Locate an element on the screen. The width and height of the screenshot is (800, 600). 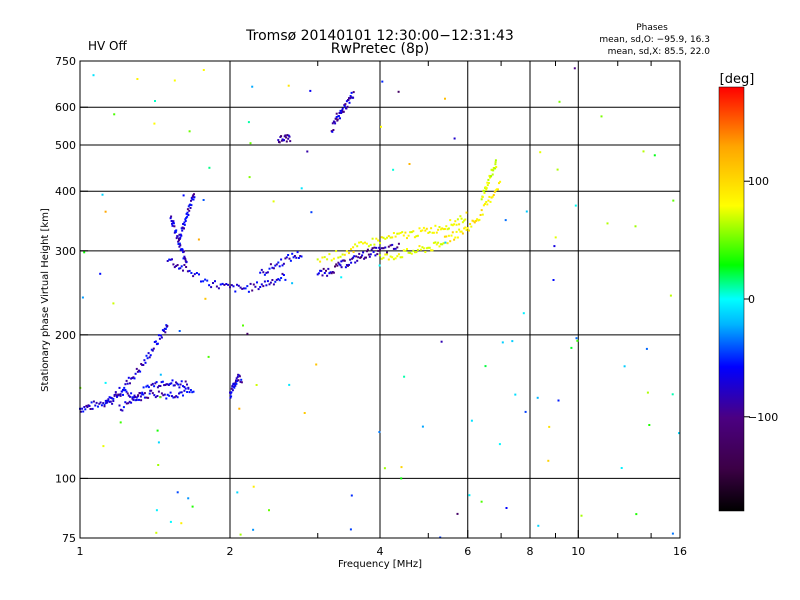
y-tick-label: 200 is located at coordinates (65, 335).